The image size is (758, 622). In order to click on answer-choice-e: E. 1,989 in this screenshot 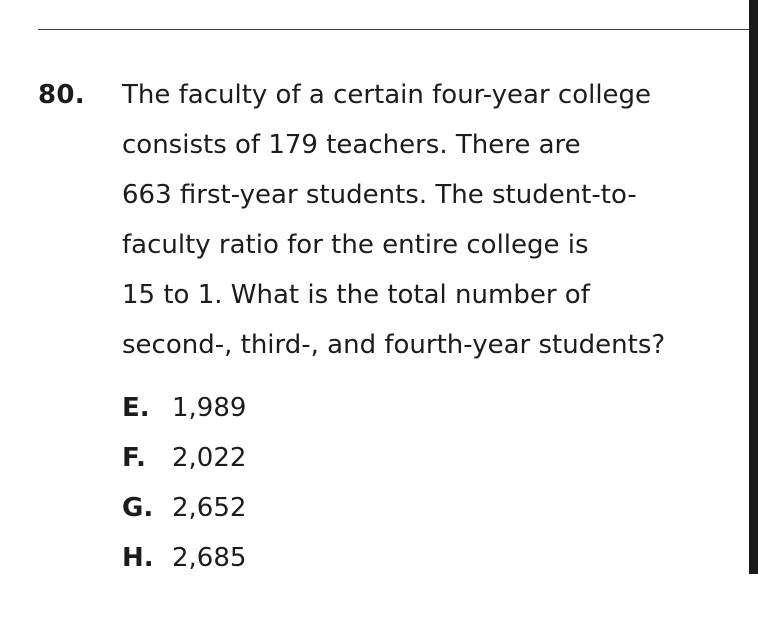, I will do `click(184, 416)`.